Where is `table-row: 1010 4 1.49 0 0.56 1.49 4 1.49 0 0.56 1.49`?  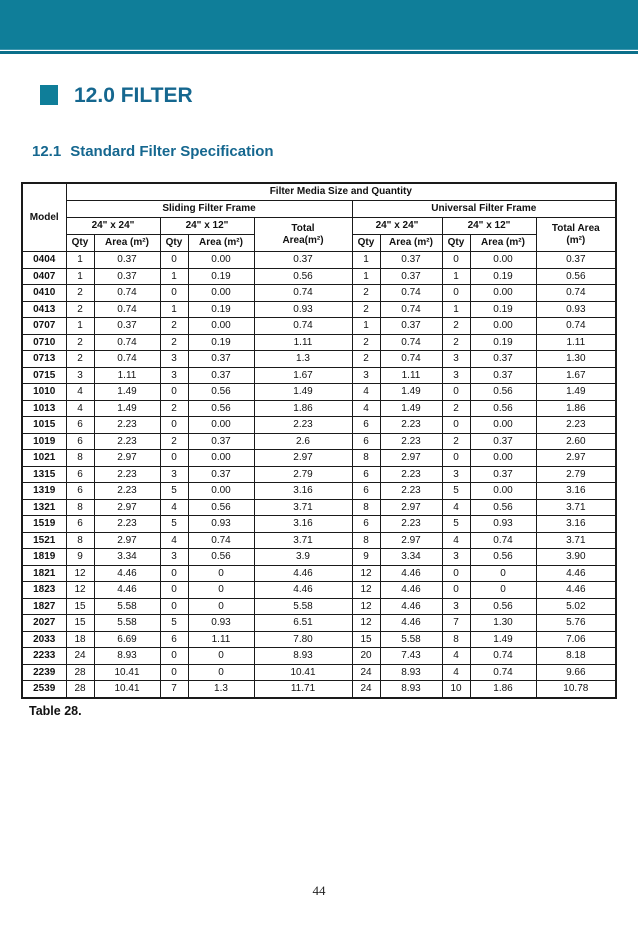
table-row: 1010 4 1.49 0 0.56 1.49 4 1.49 0 0.56 1.49 is located at coordinates (319, 392).